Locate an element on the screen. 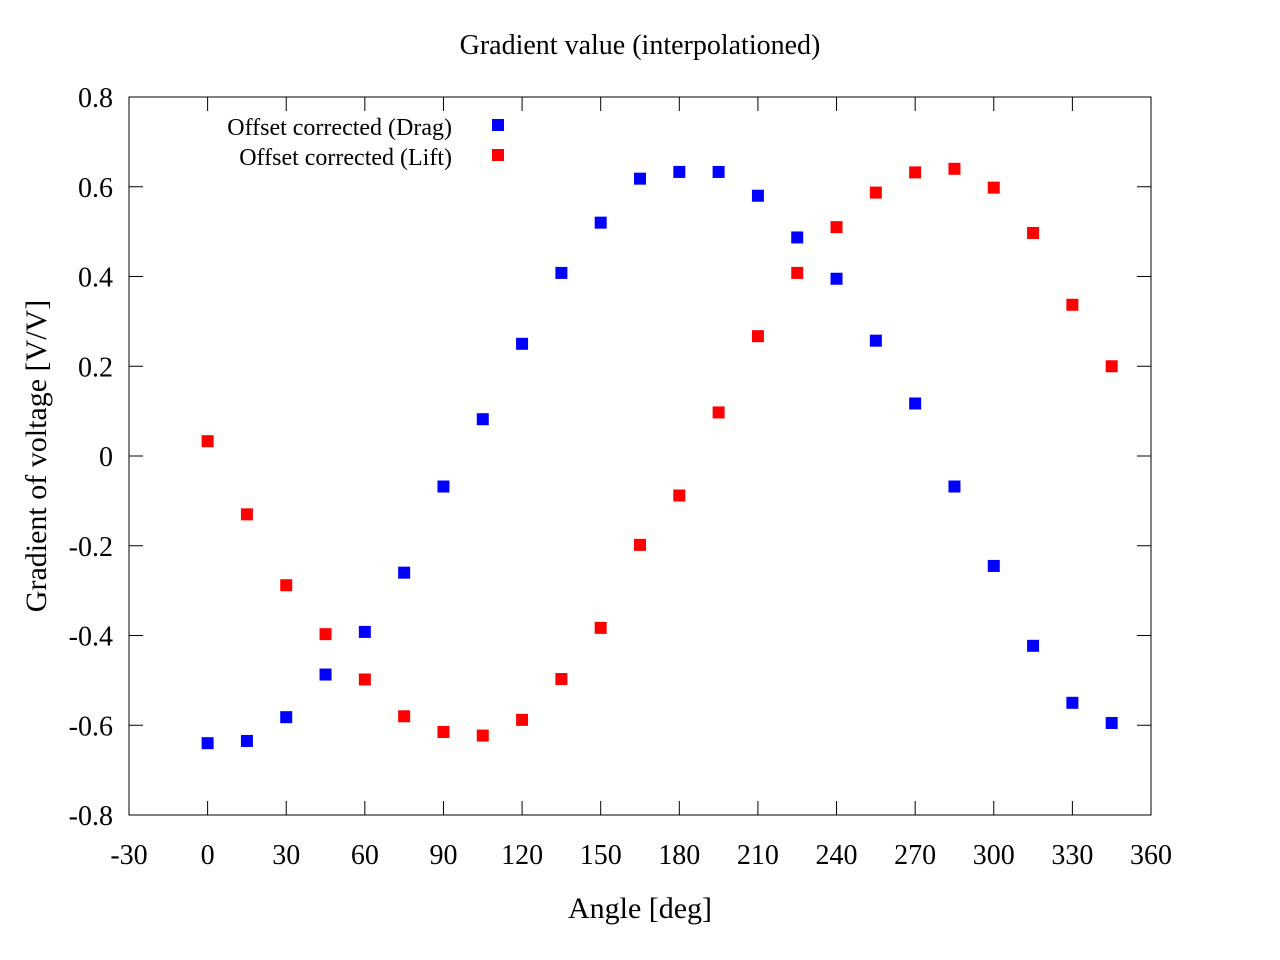  x-tick-label: 210 is located at coordinates (758, 855).